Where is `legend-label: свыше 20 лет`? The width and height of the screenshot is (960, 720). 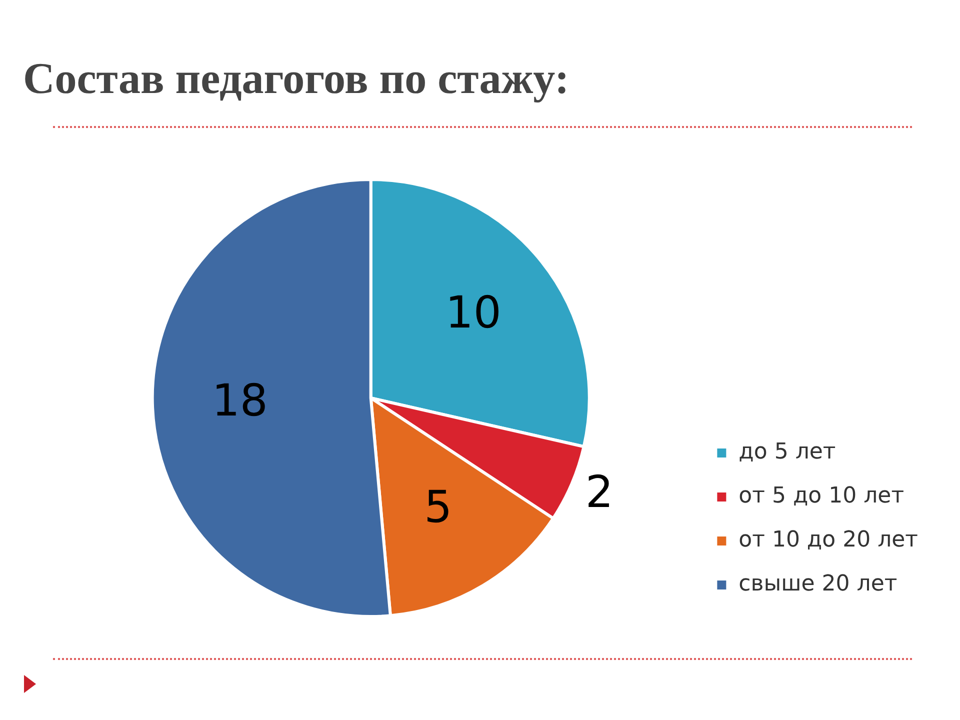 legend-label: свыше 20 лет is located at coordinates (818, 584).